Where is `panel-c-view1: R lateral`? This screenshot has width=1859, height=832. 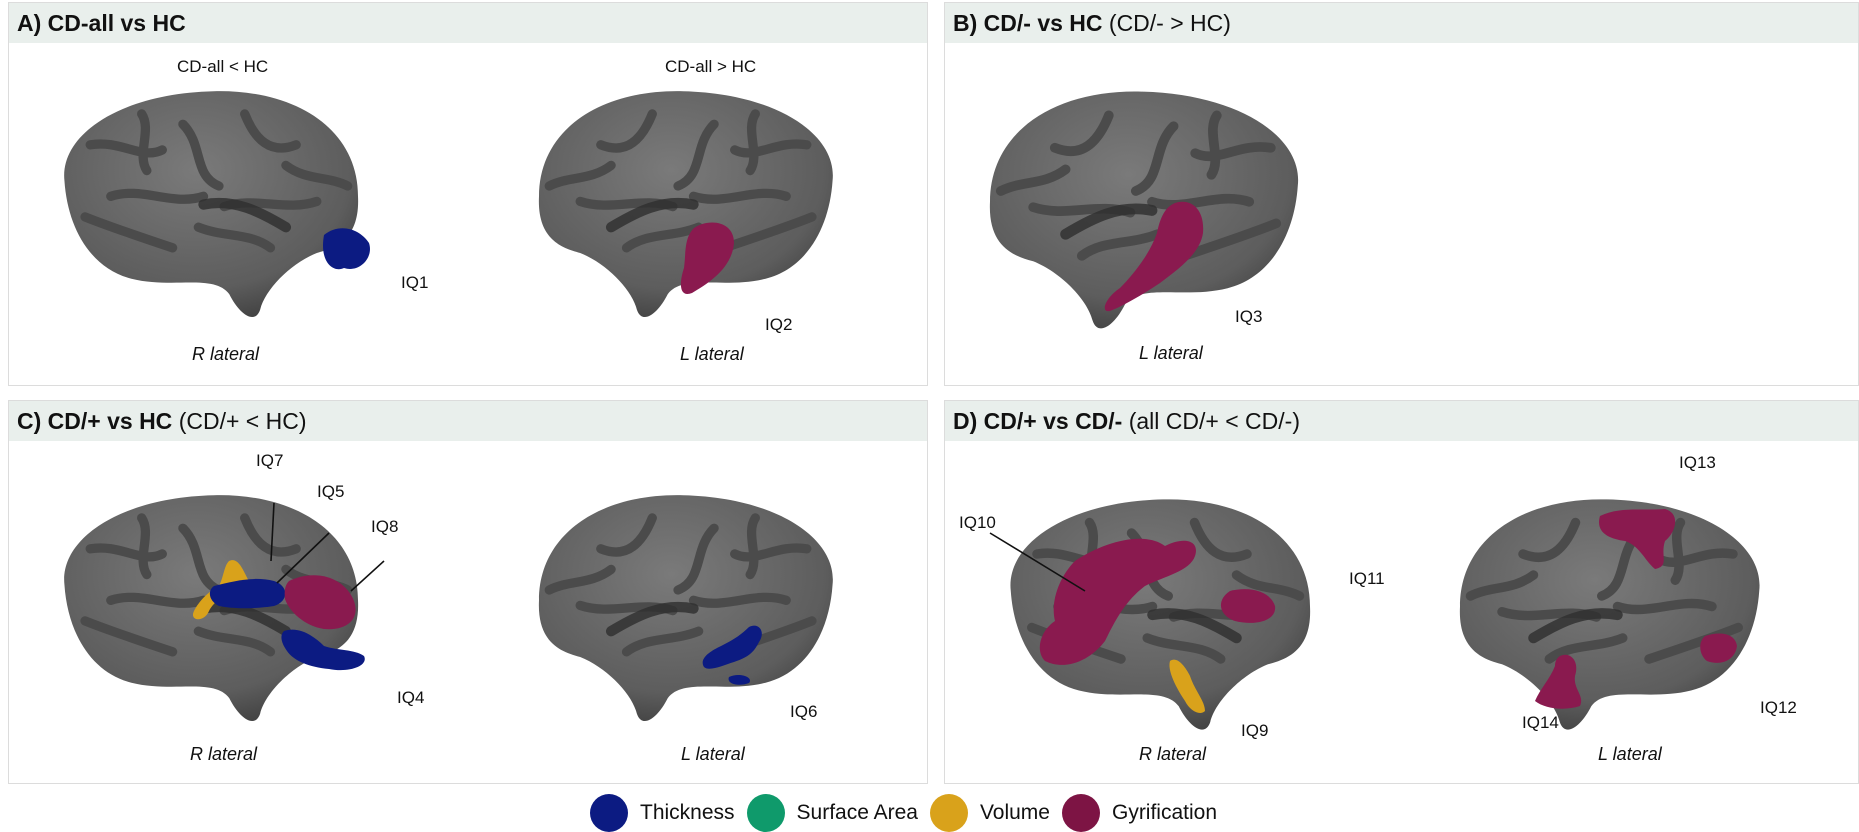 panel-c-view1: R lateral is located at coordinates (224, 754).